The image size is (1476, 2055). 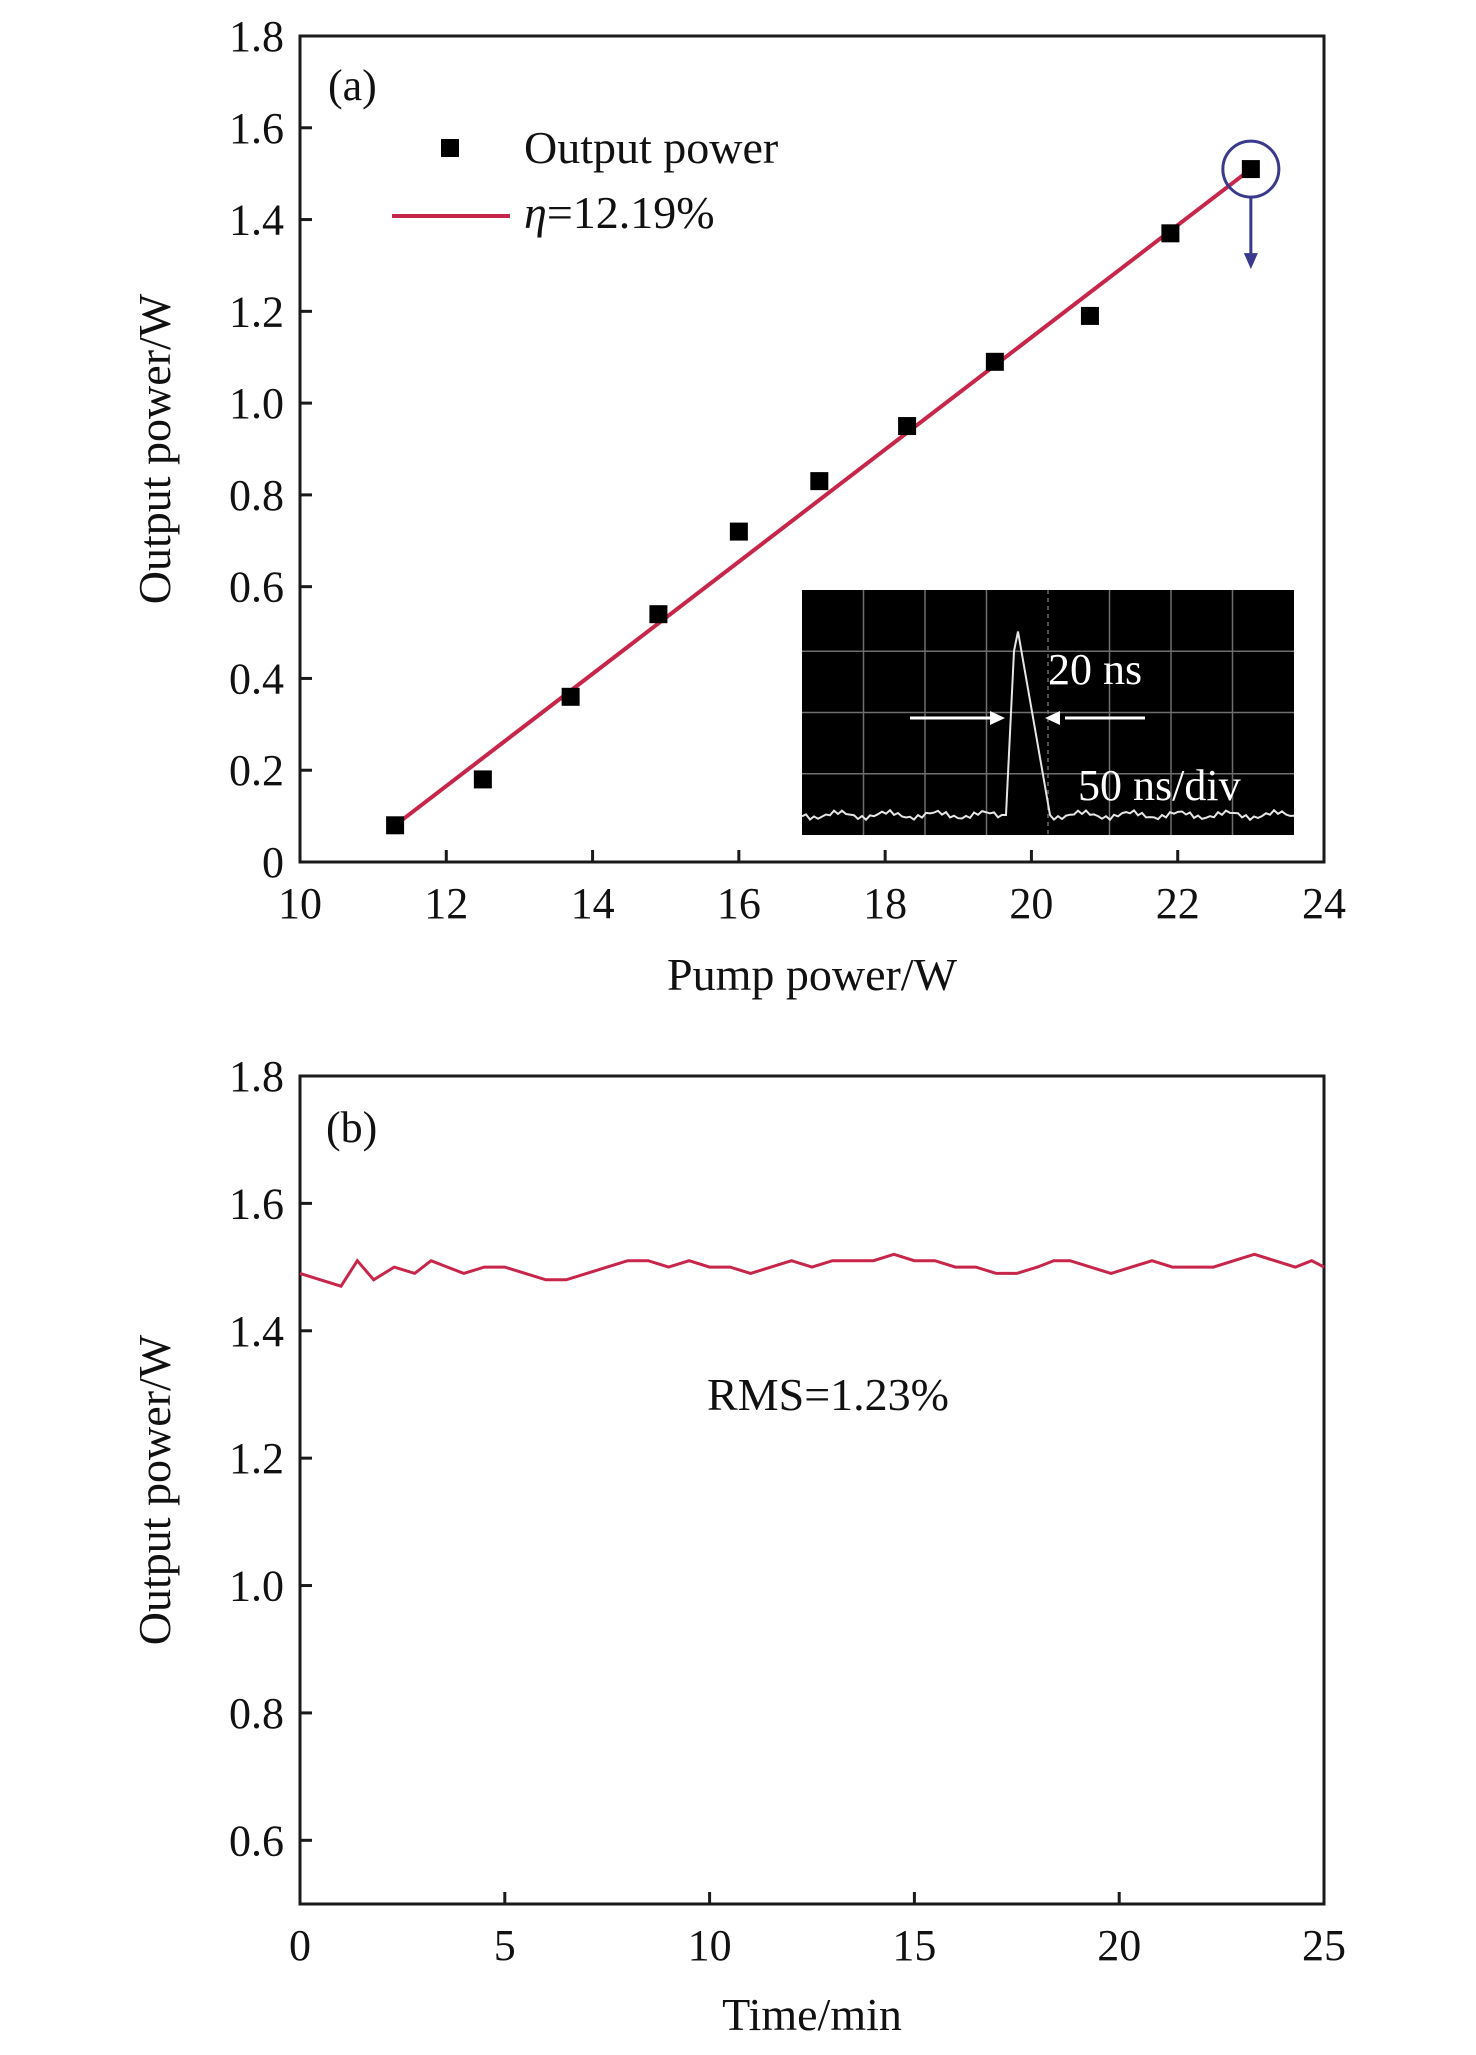 What do you see at coordinates (1031, 903) in the screenshot?
I see `panel-a-xtick-label: 20` at bounding box center [1031, 903].